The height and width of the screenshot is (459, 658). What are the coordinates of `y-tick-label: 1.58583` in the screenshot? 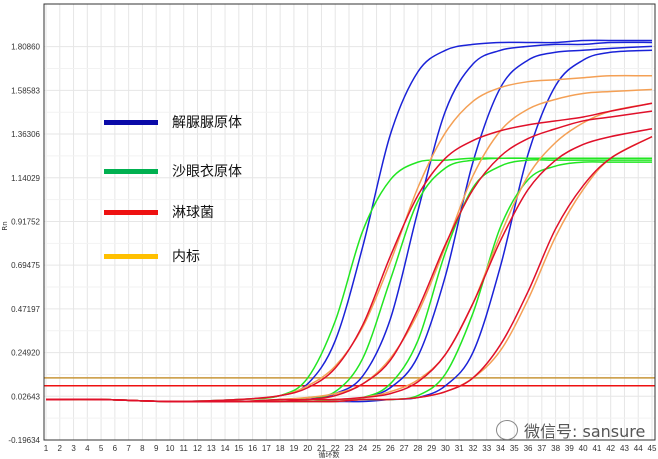 It's located at (25, 90).